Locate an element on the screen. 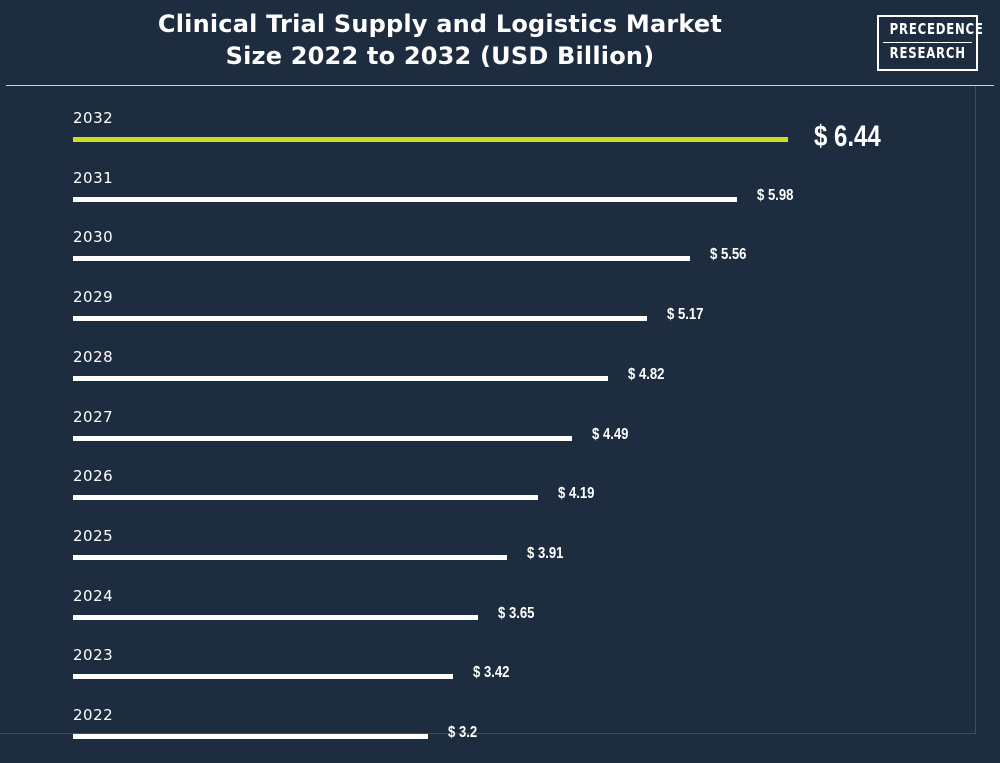  bar-2024 is located at coordinates (276, 617).